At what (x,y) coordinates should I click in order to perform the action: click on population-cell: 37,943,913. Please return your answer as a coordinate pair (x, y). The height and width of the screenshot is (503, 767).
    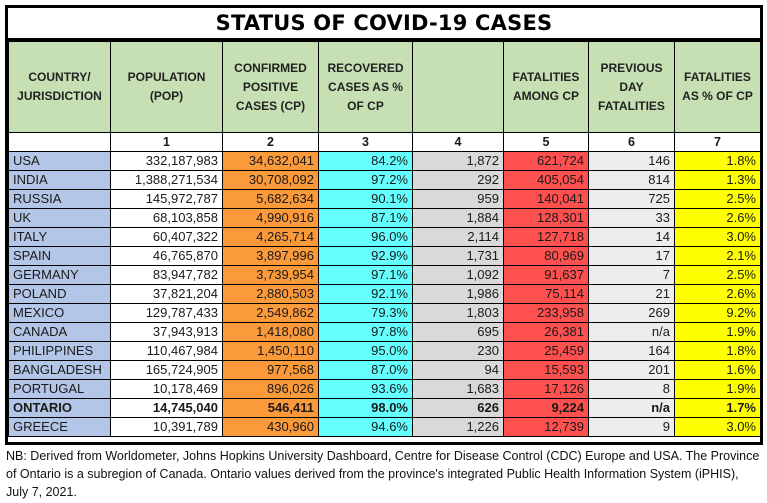
    Looking at the image, I should click on (166, 332).